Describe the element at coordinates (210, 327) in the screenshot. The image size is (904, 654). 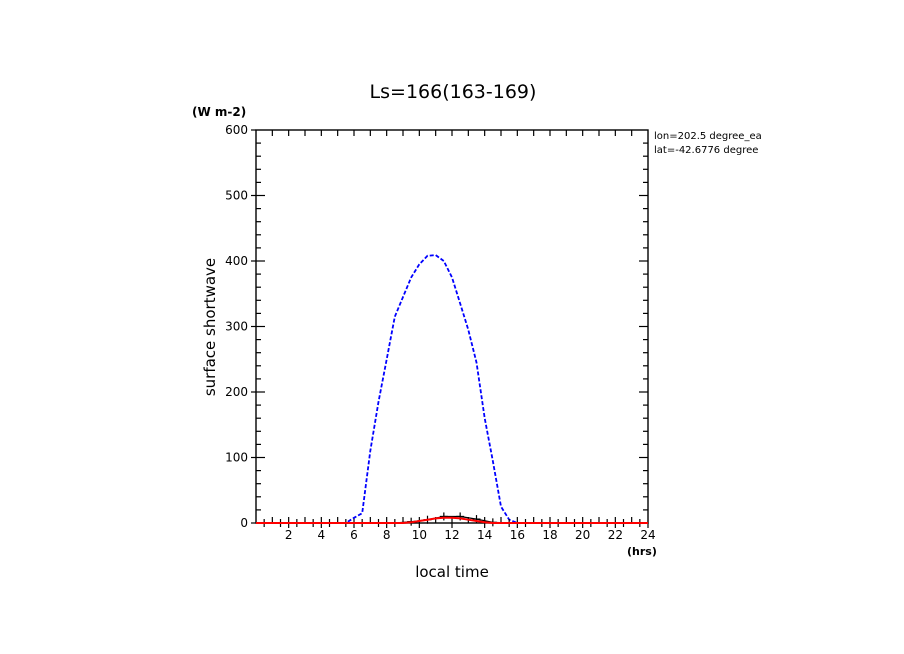
I see `y-axis-label: surface shortwave` at that location.